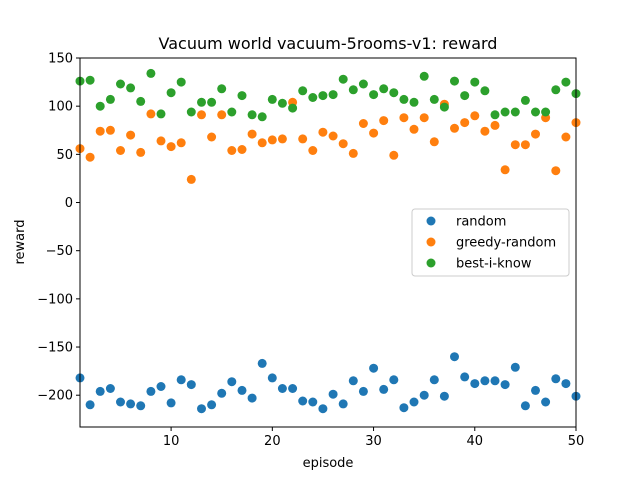 This screenshot has width=640, height=480. What do you see at coordinates (373, 441) in the screenshot?
I see `x-tick-label: 30` at bounding box center [373, 441].